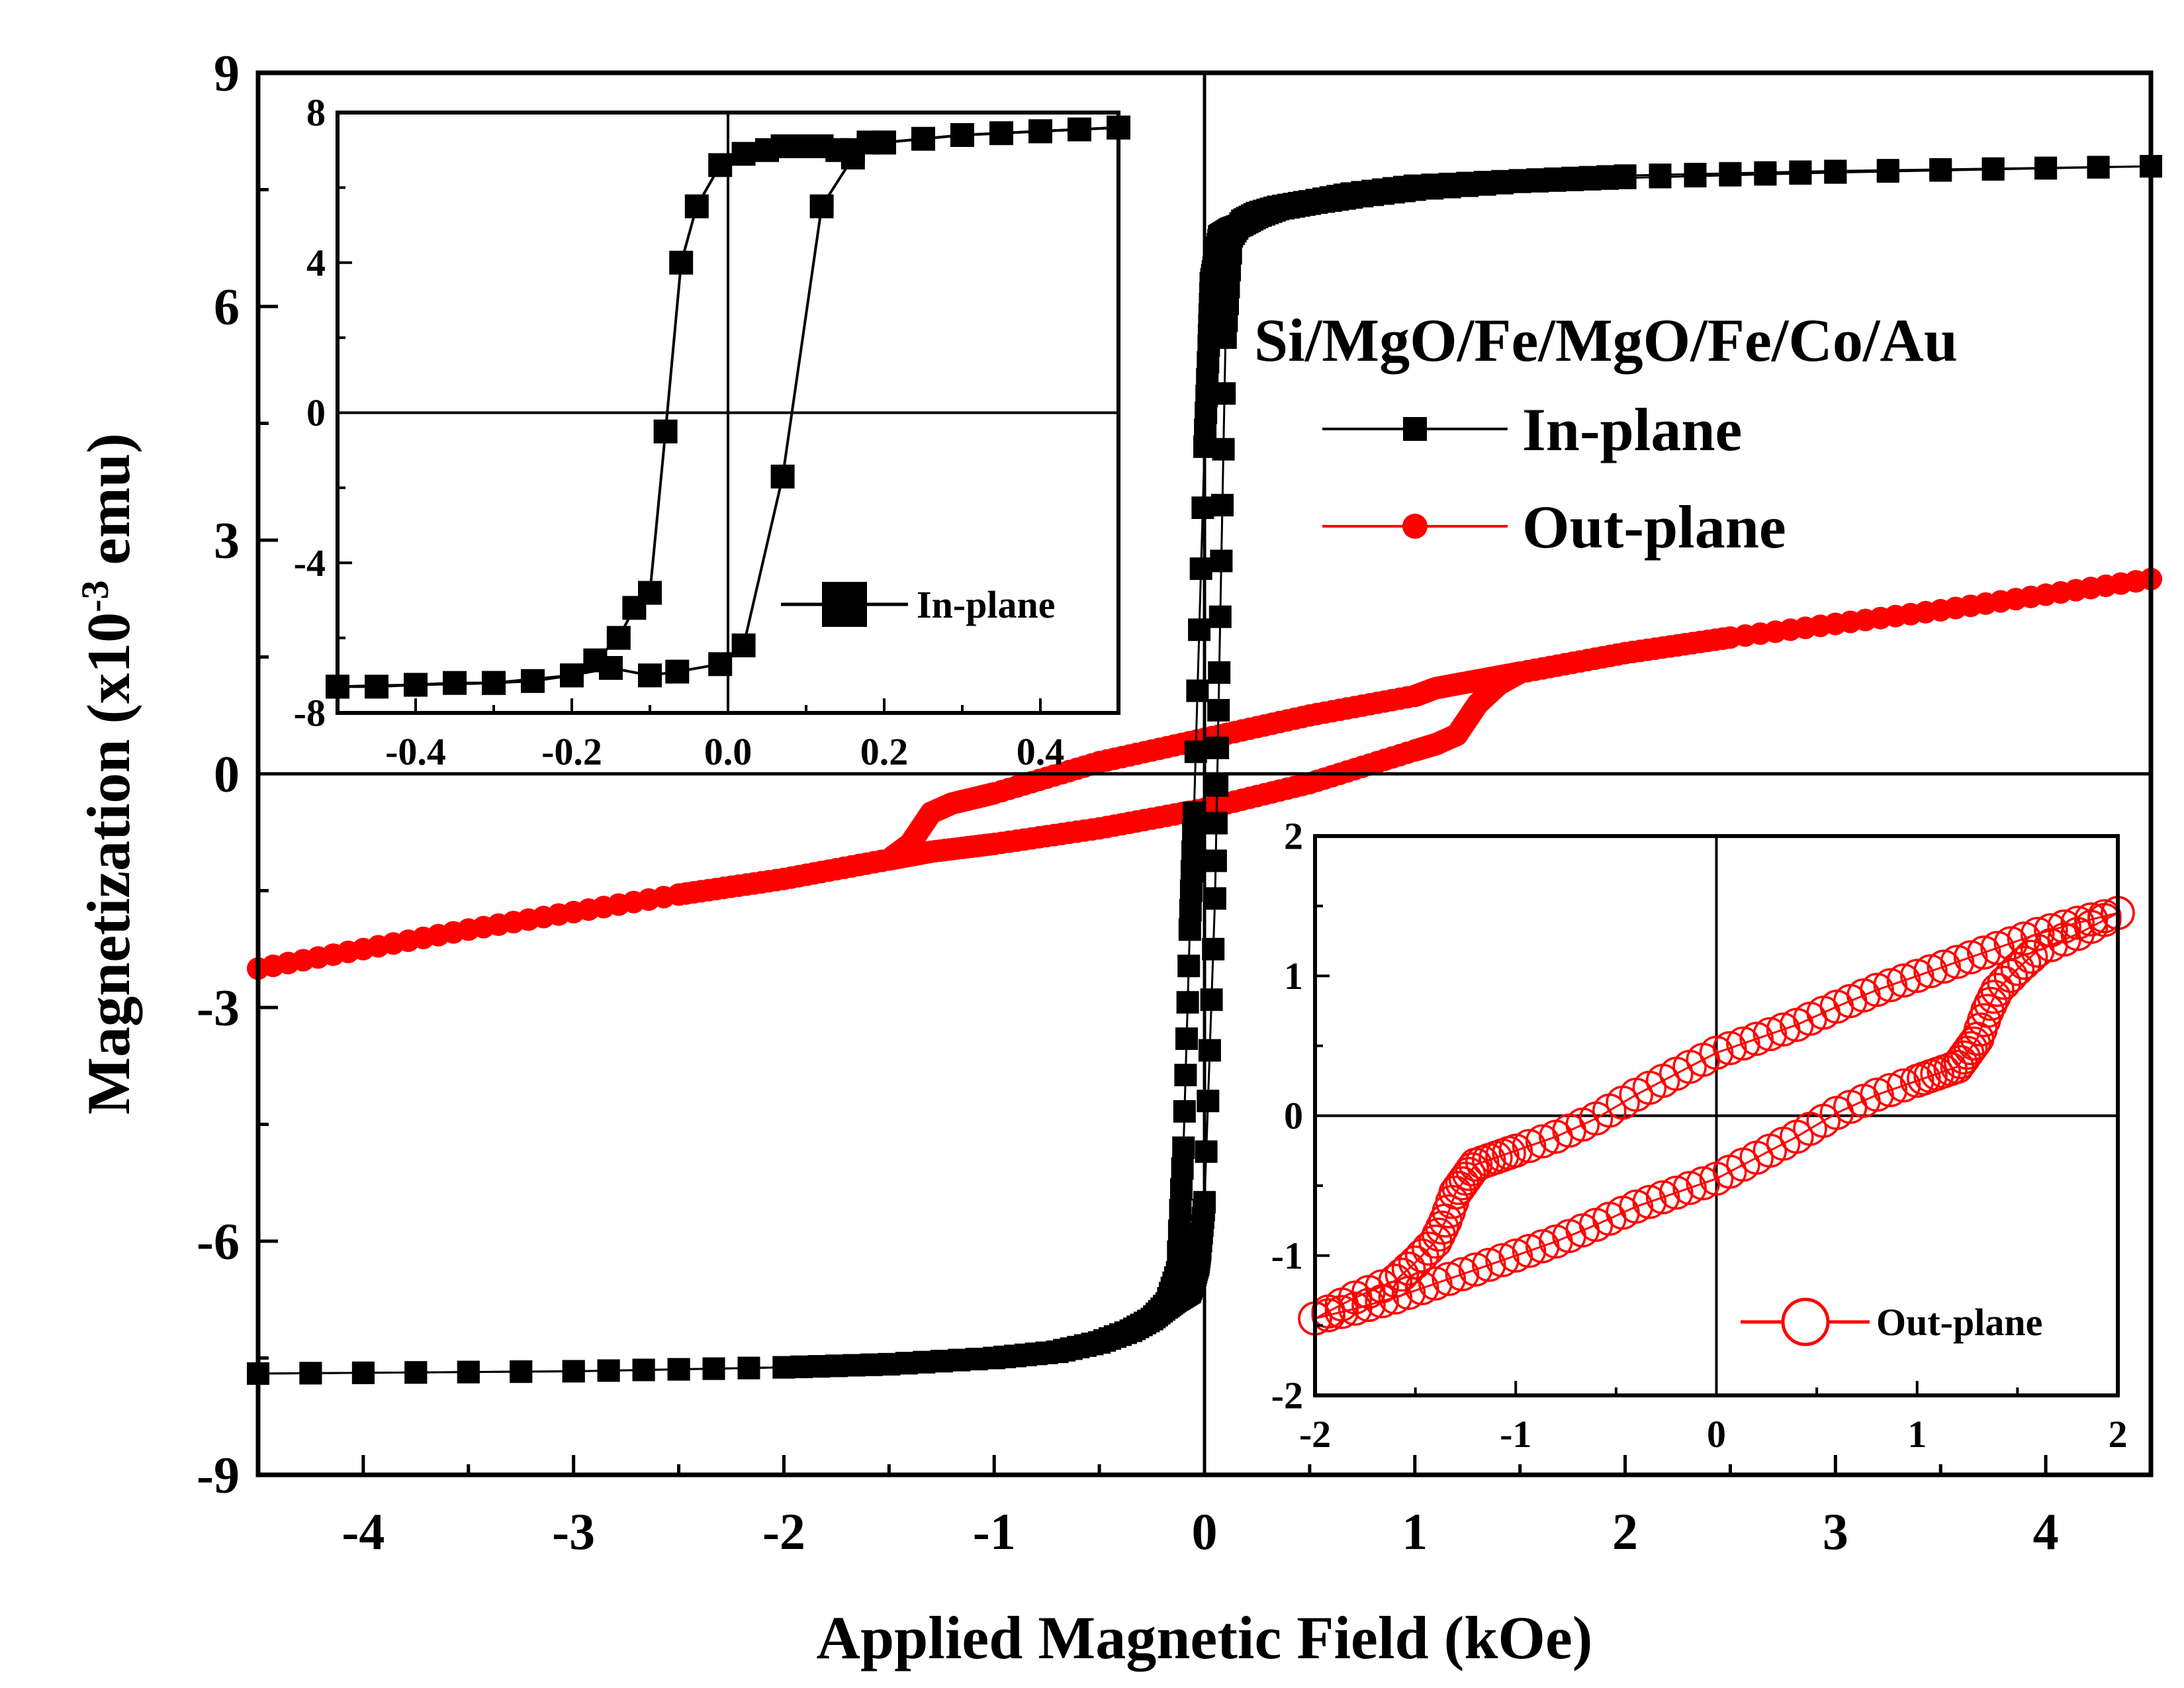 The width and height of the screenshot is (2184, 1688). What do you see at coordinates (728, 413) in the screenshot?
I see `inset-in-plane-zero-lines` at bounding box center [728, 413].